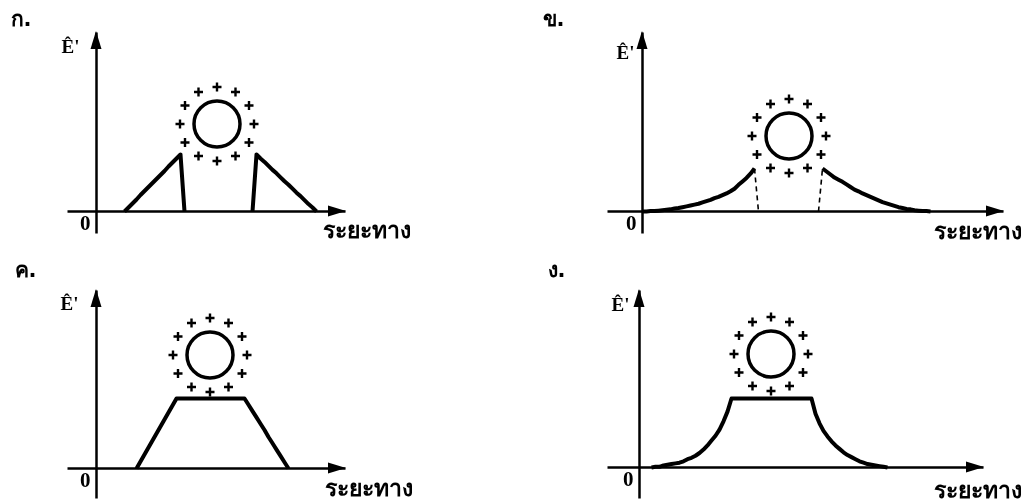 This screenshot has width=1027, height=502. I want to click on chart-title: ง., so click(556, 269).